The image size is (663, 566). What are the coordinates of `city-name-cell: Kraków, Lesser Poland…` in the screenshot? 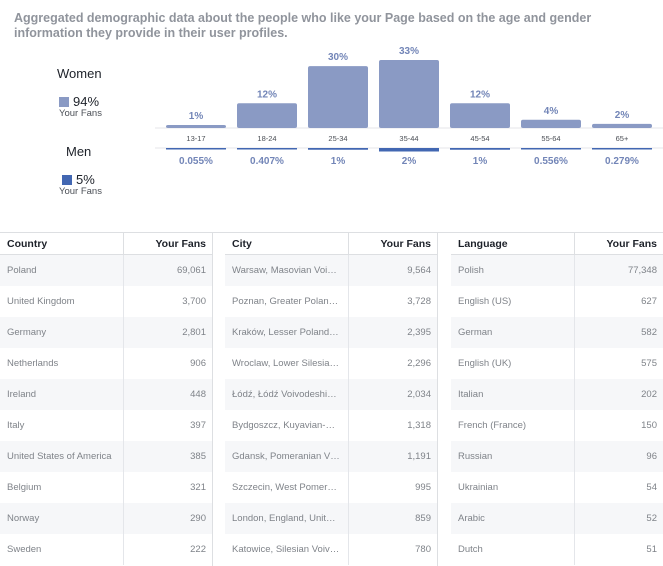 It's located at (287, 332).